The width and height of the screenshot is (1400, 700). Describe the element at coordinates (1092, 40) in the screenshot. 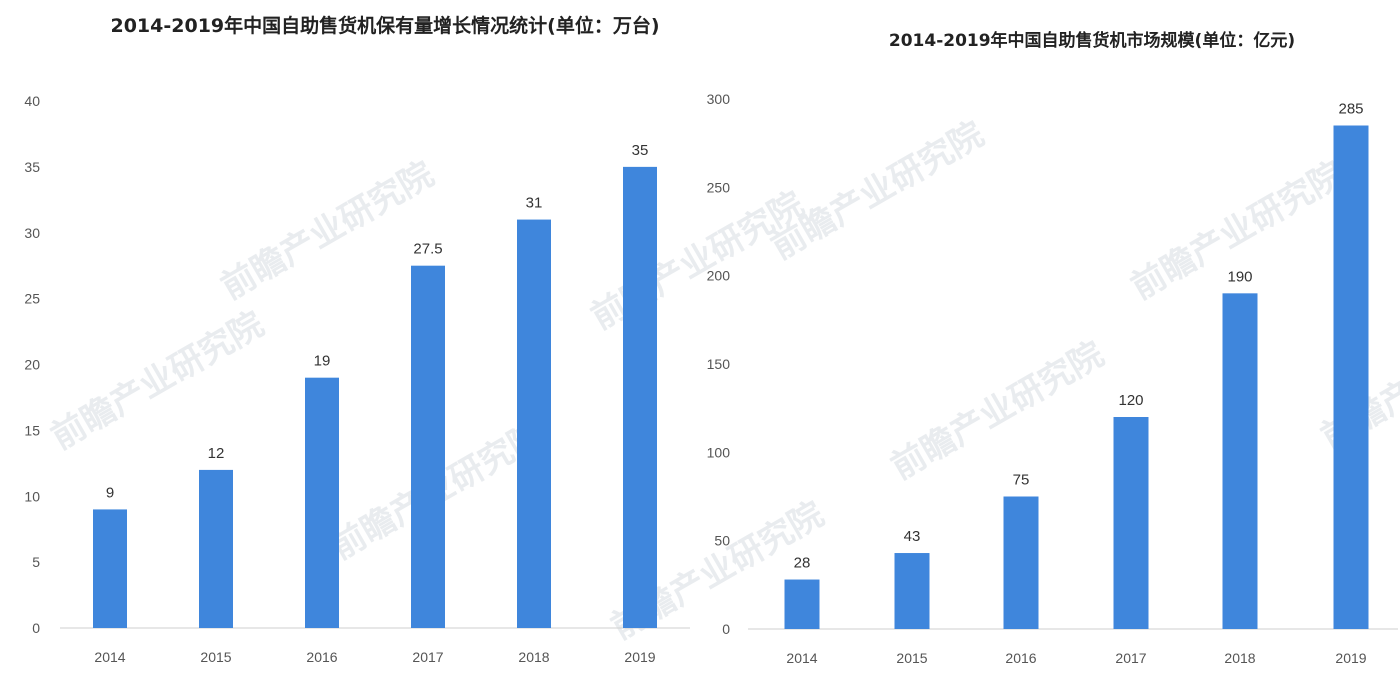

I see `chart-2-title: 2014-2019年中国自助售货机市场规模(单位：亿元)` at that location.